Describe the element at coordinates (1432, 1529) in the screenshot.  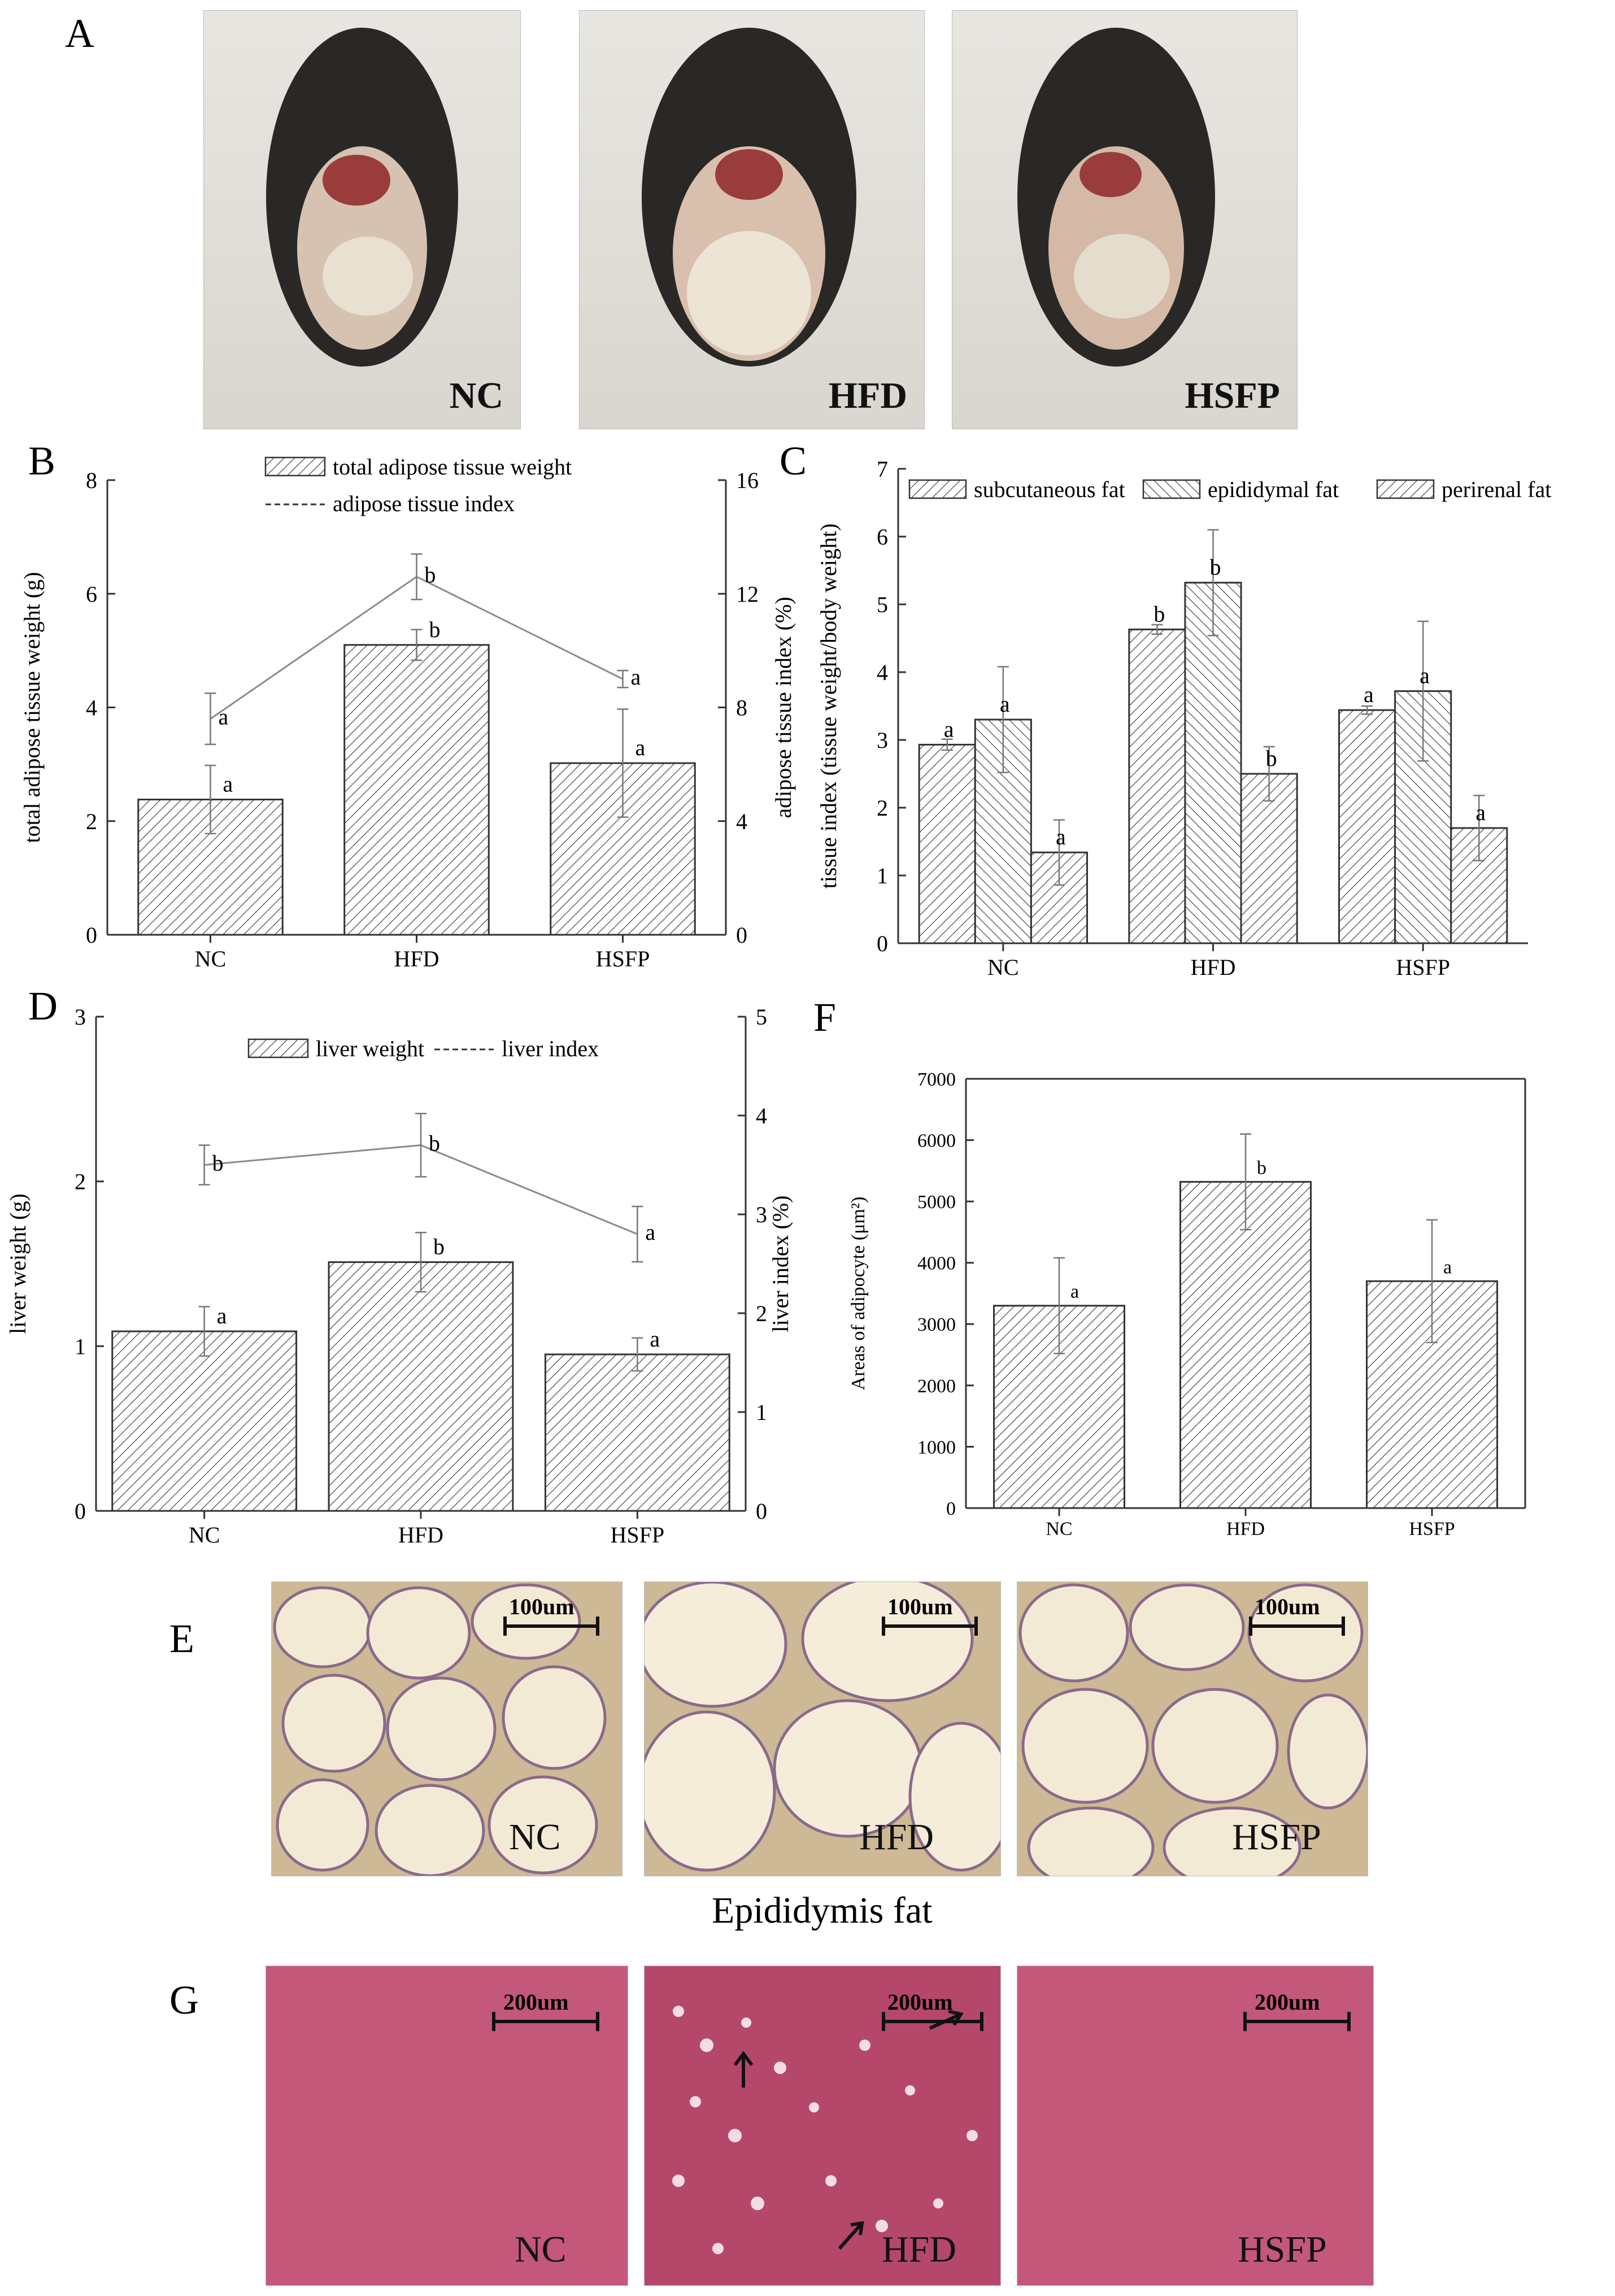
I see `F-xtick-label-2: HSFP` at that location.